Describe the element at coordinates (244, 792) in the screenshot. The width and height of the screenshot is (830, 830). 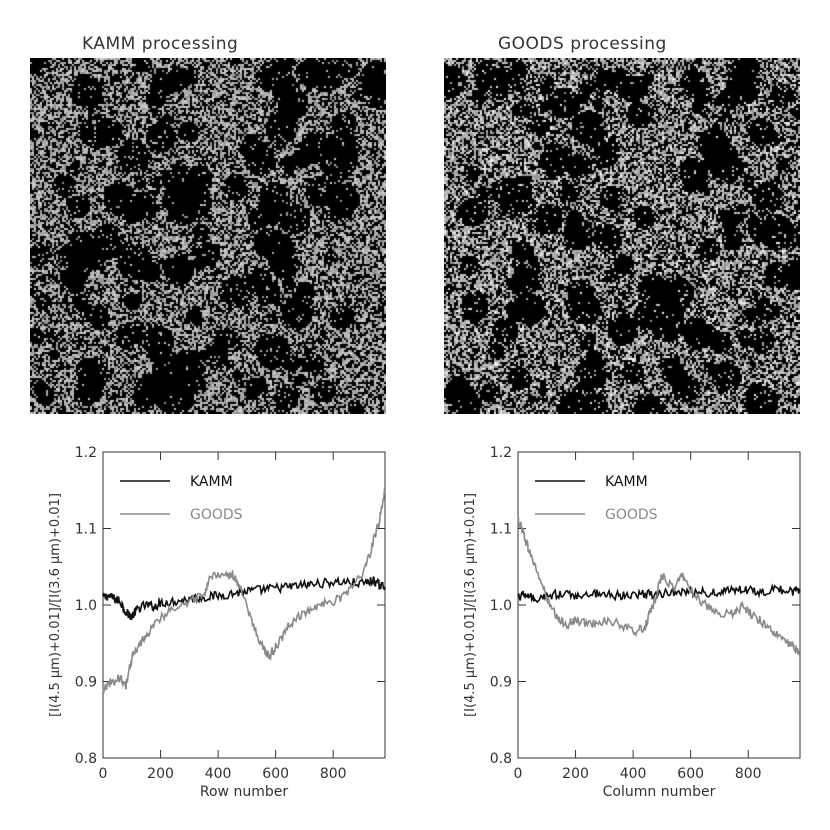
I see `x-axis-label: Row number` at that location.